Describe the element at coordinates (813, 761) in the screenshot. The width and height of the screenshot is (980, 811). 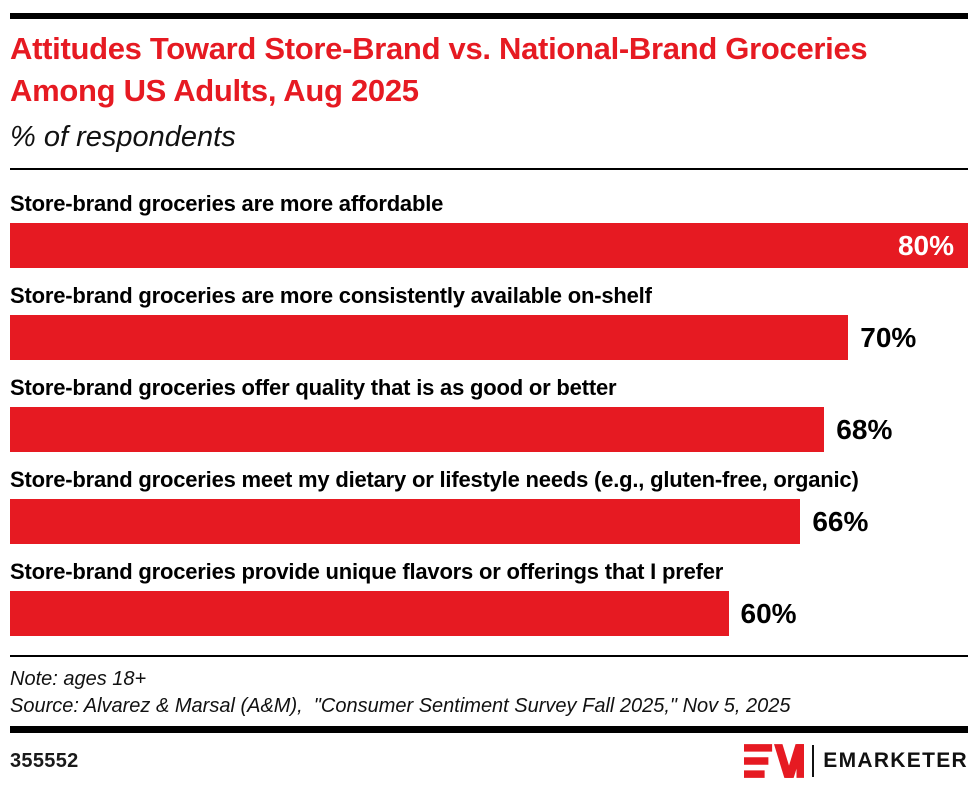
I see `logo-divider` at that location.